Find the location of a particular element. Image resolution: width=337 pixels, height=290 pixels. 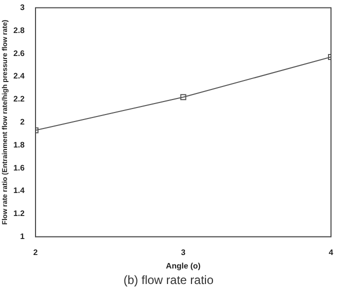

y-tick-label: 2.2 is located at coordinates (19, 99).